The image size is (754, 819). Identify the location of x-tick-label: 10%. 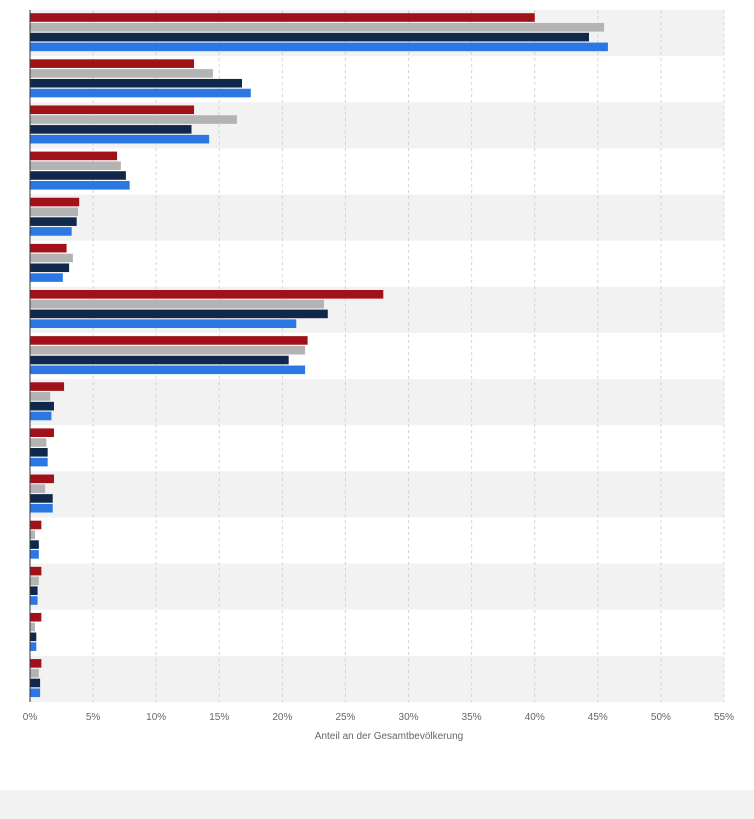
(156, 717).